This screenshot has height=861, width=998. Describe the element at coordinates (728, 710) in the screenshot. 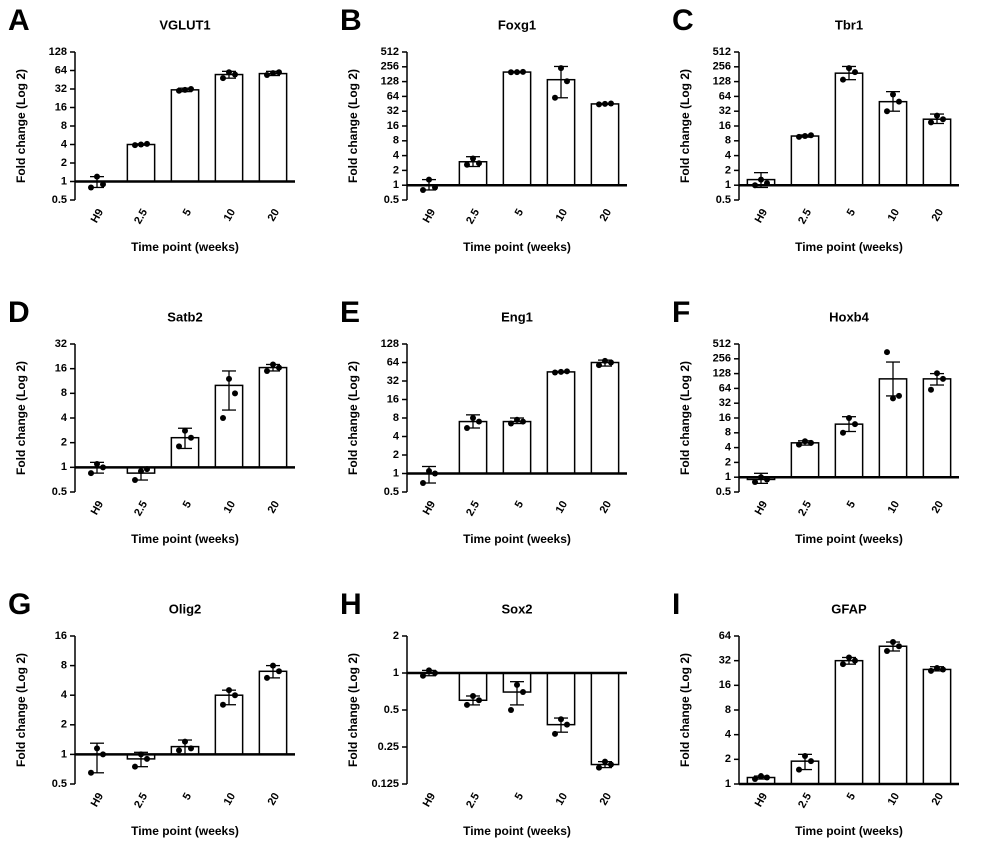

I see `y-tick-label: 8` at that location.